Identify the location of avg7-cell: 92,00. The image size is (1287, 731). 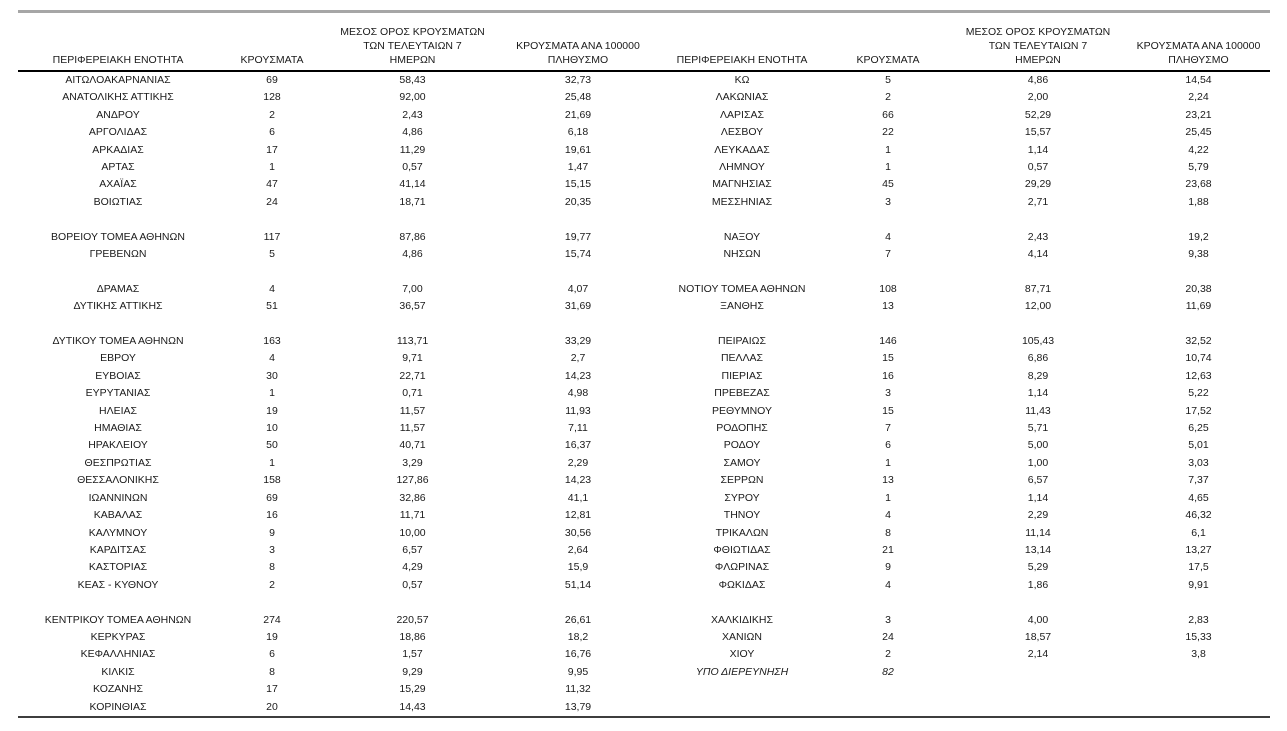
(412, 97).